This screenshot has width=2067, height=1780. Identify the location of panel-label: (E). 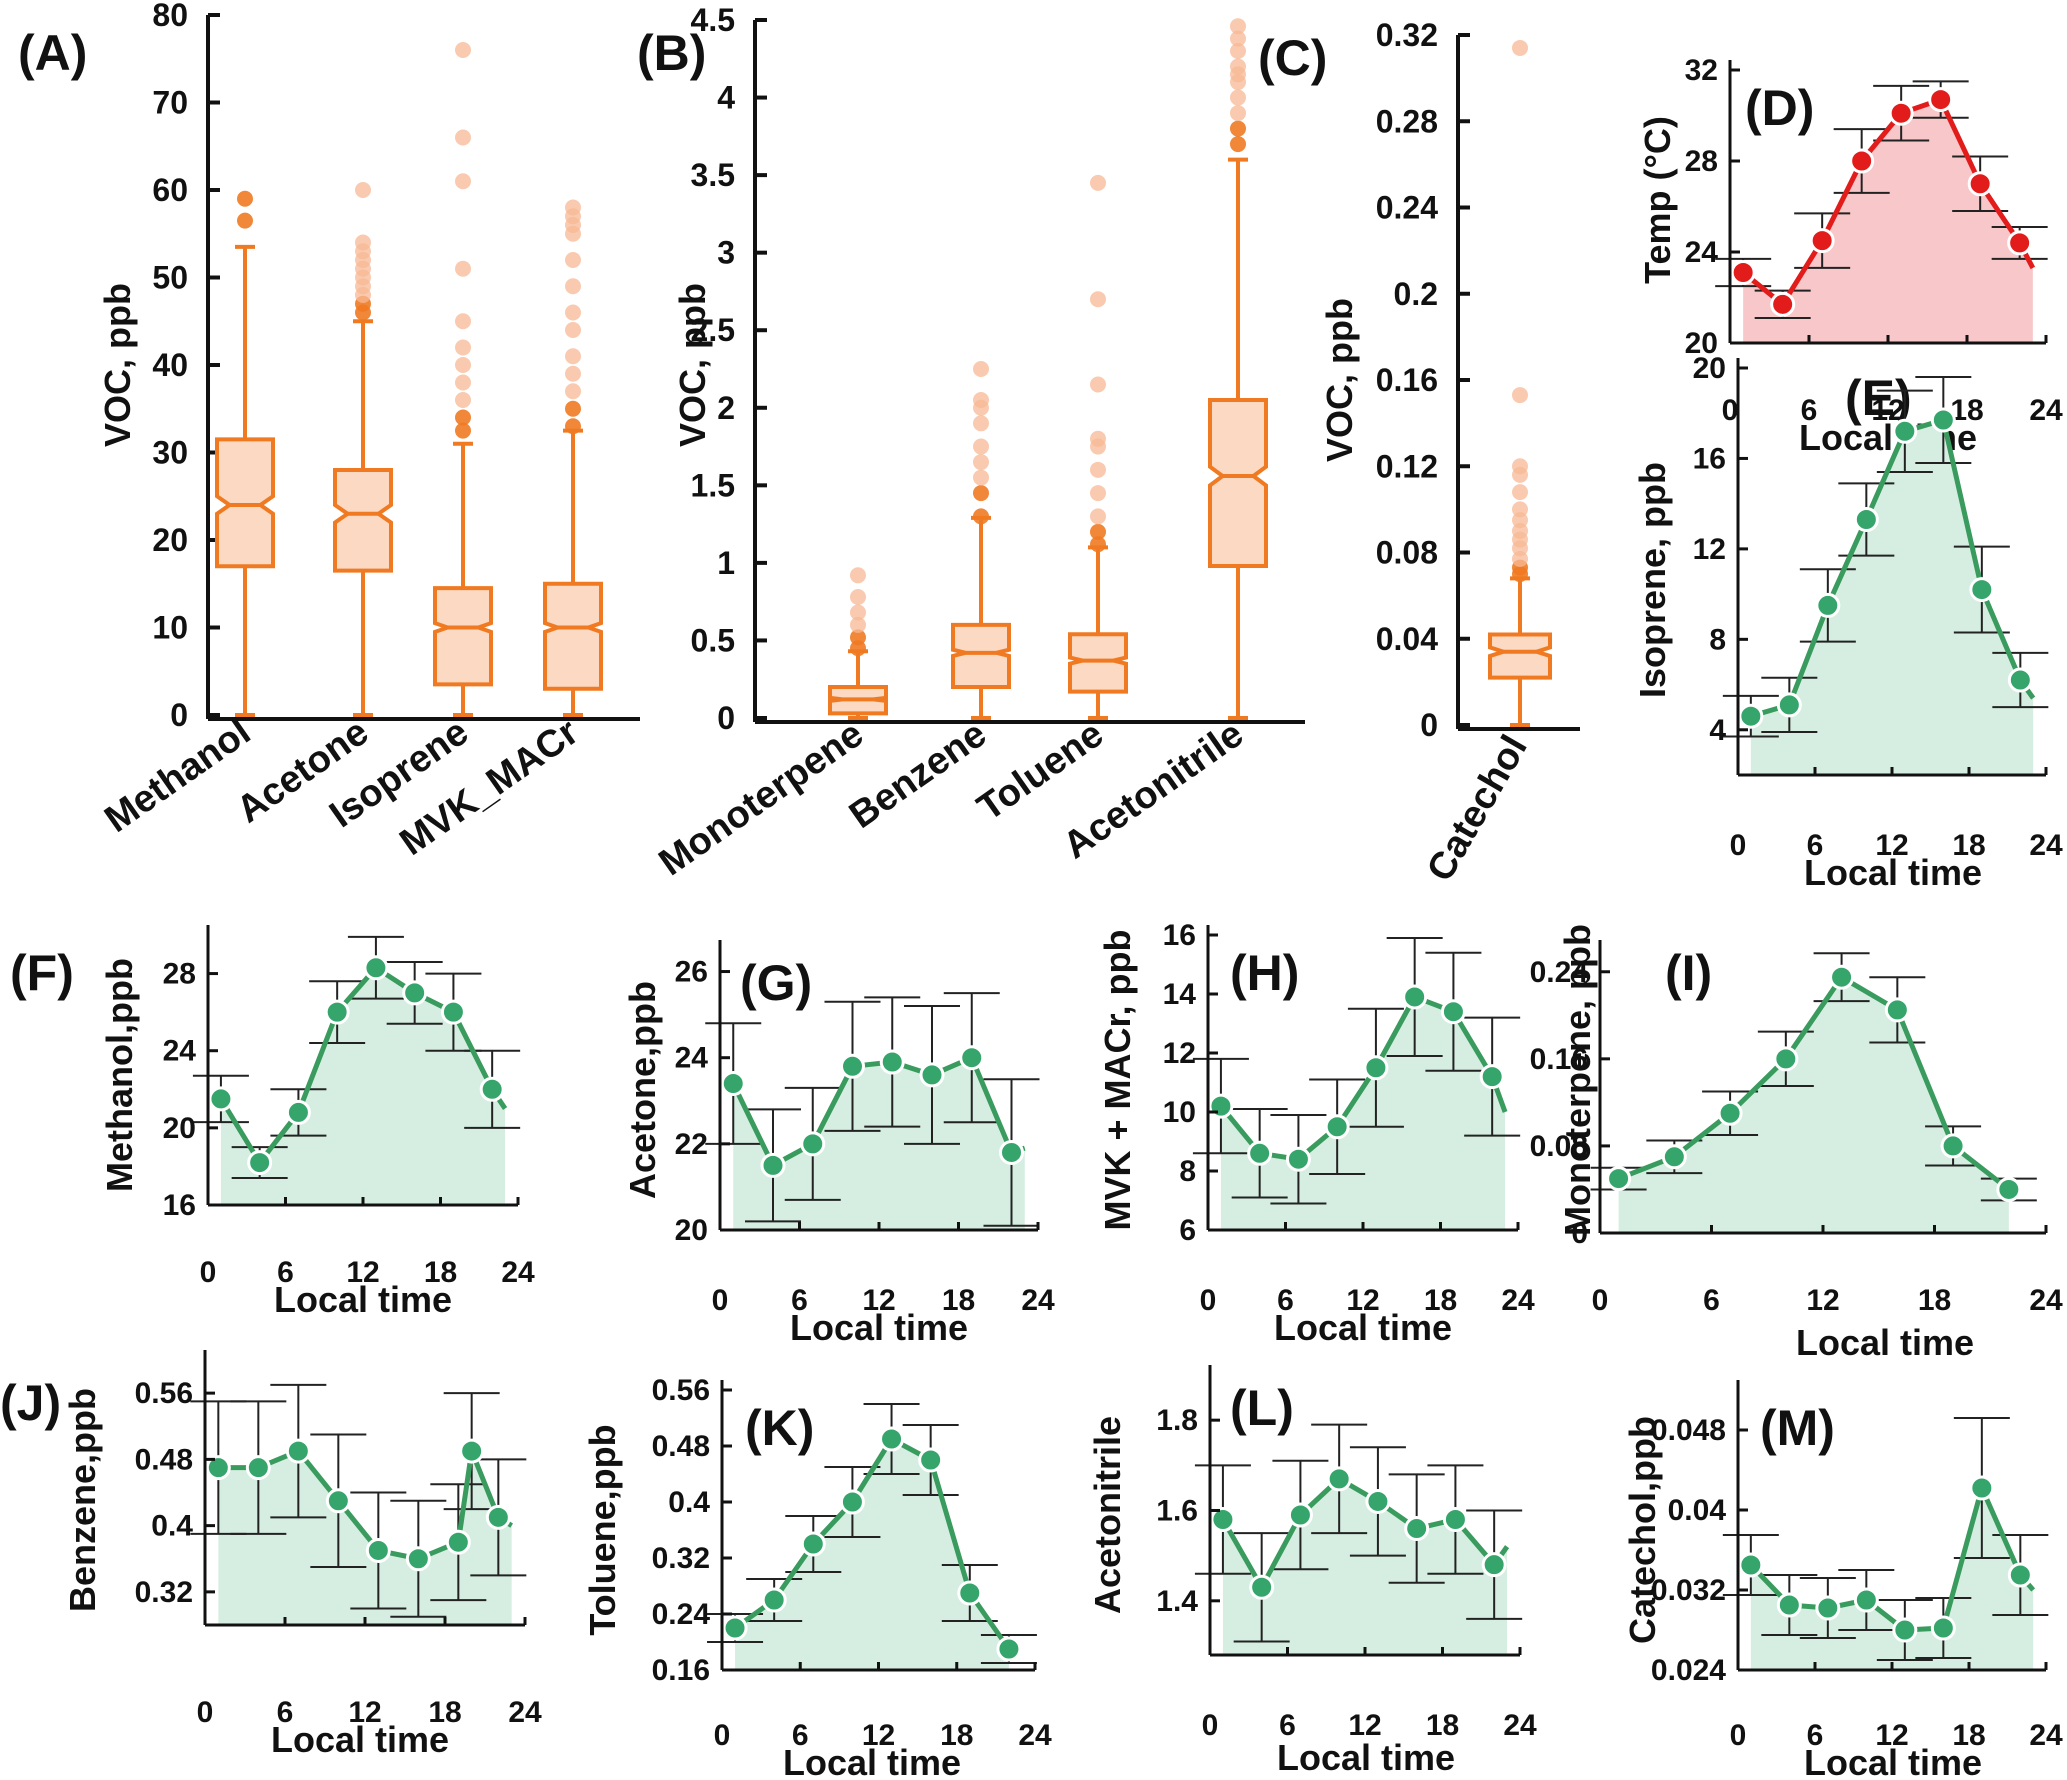
(1878, 398).